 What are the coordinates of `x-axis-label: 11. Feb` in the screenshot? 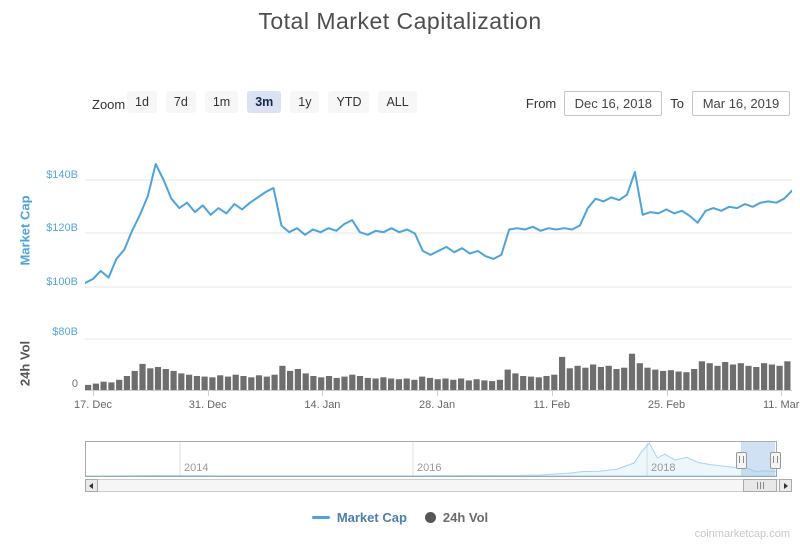 It's located at (552, 405).